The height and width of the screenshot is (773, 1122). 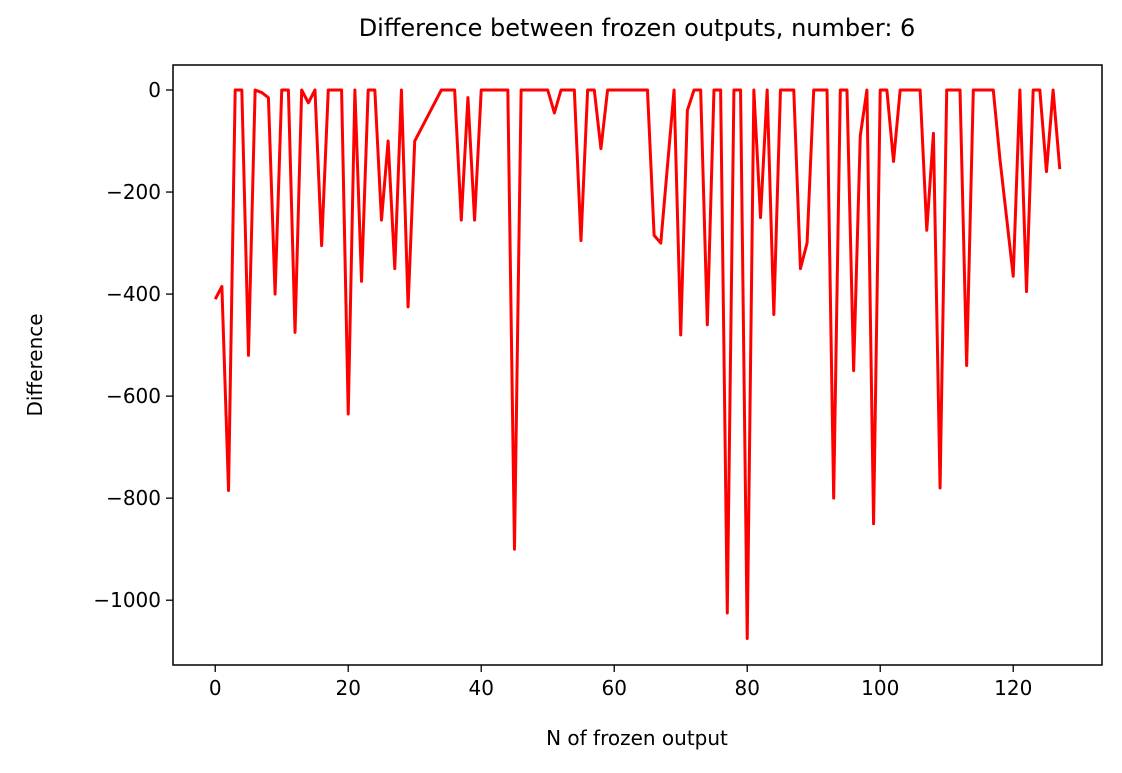 I want to click on x-tick-label: 20, so click(x=348, y=688).